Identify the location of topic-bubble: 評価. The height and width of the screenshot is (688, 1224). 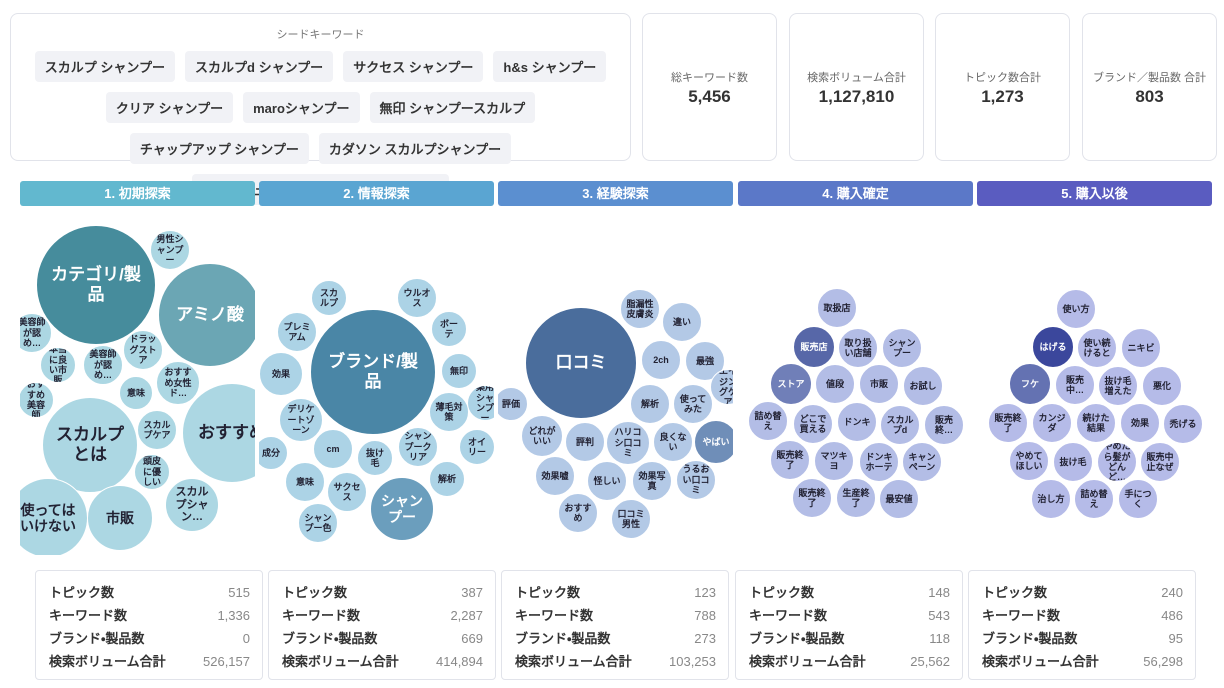
(513, 404).